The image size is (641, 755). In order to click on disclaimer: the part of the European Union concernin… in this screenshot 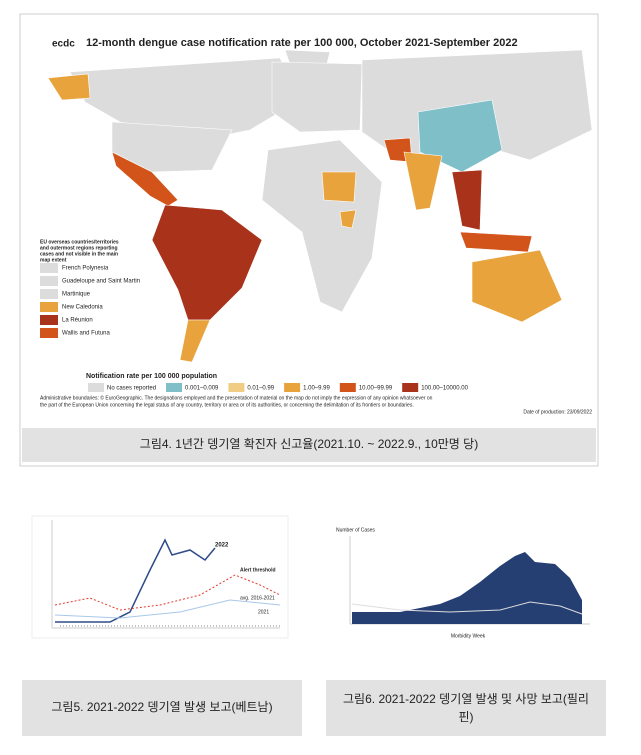, I will do `click(227, 405)`.